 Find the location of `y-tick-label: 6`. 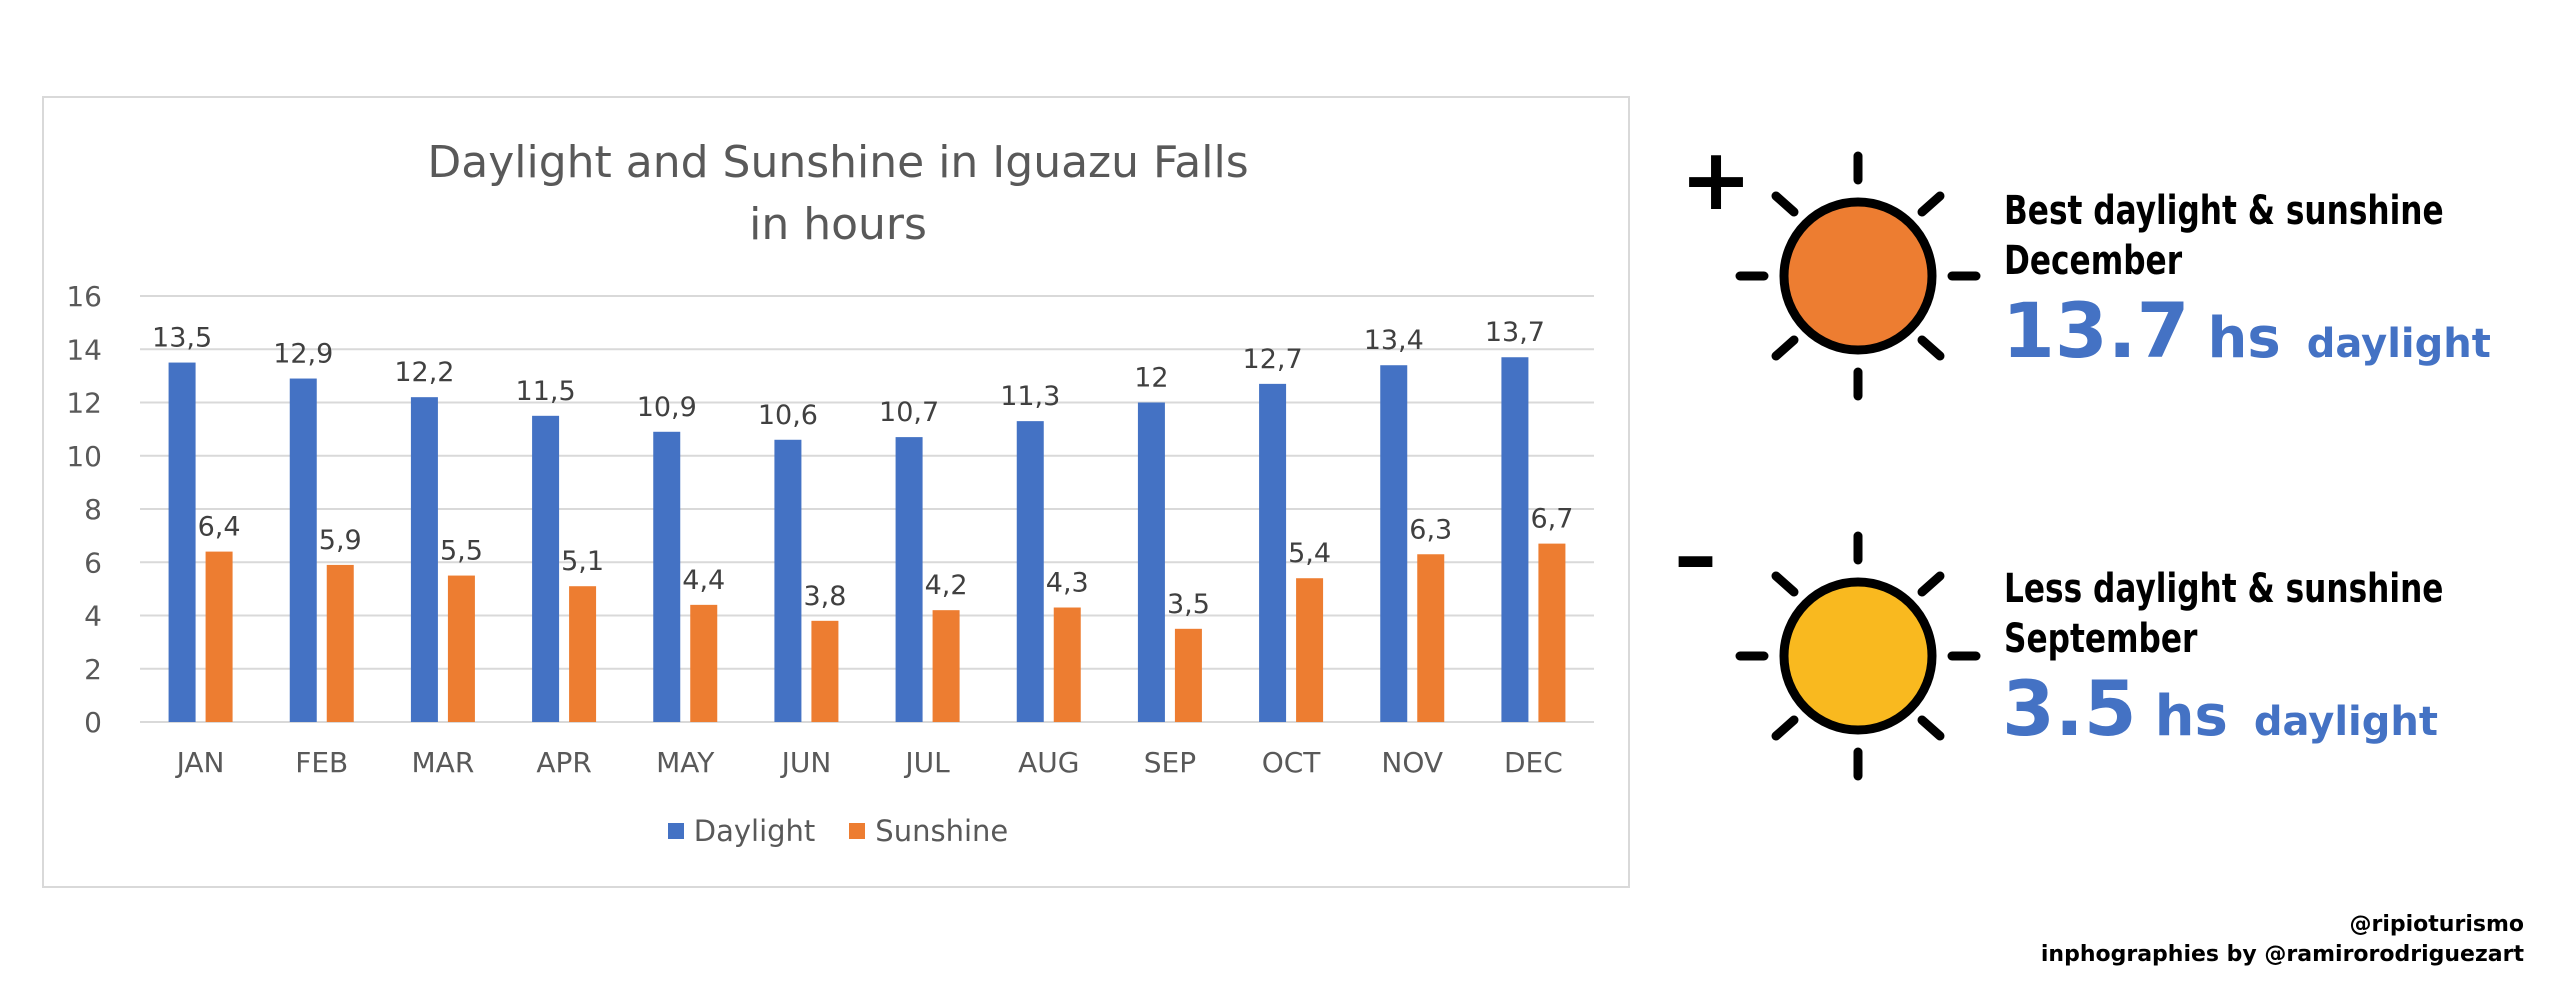

y-tick-label: 6 is located at coordinates (93, 562).